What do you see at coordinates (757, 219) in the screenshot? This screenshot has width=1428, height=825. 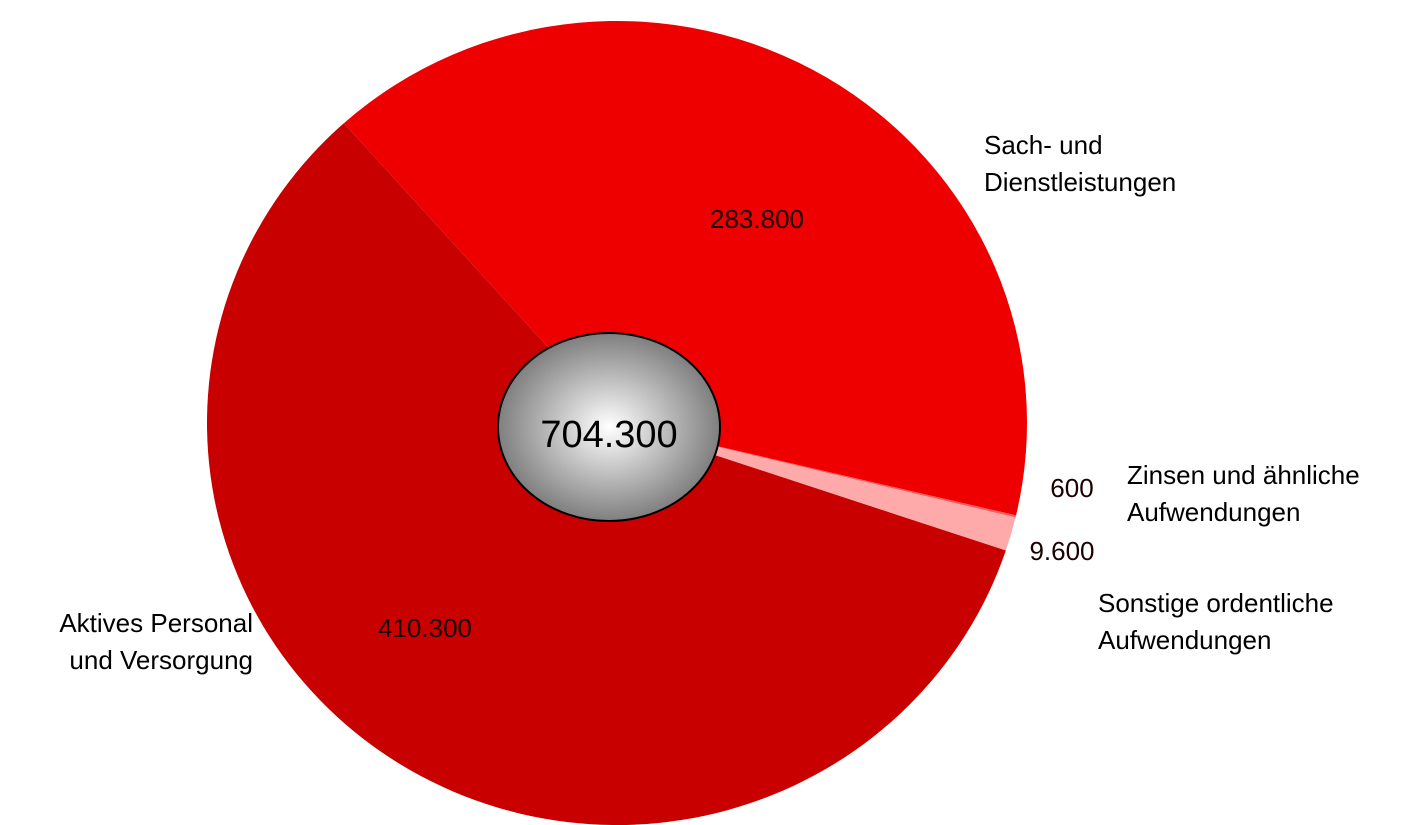 I see `slice-value-label: 283.800` at bounding box center [757, 219].